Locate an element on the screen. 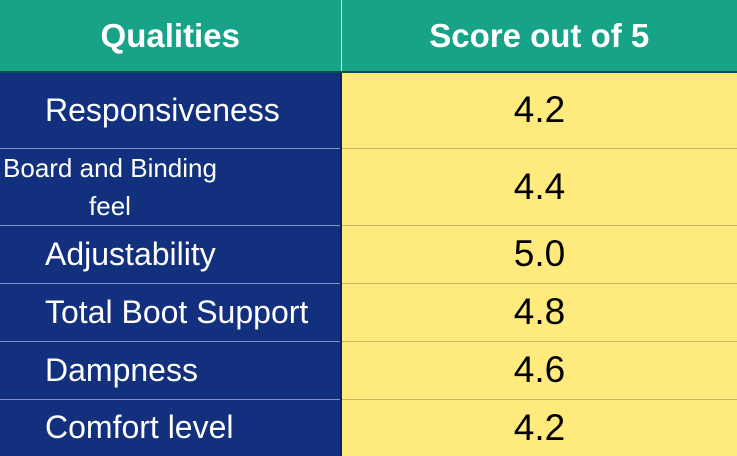 This screenshot has width=737, height=456. table-row: Adjustability 5.0 is located at coordinates (368, 254).